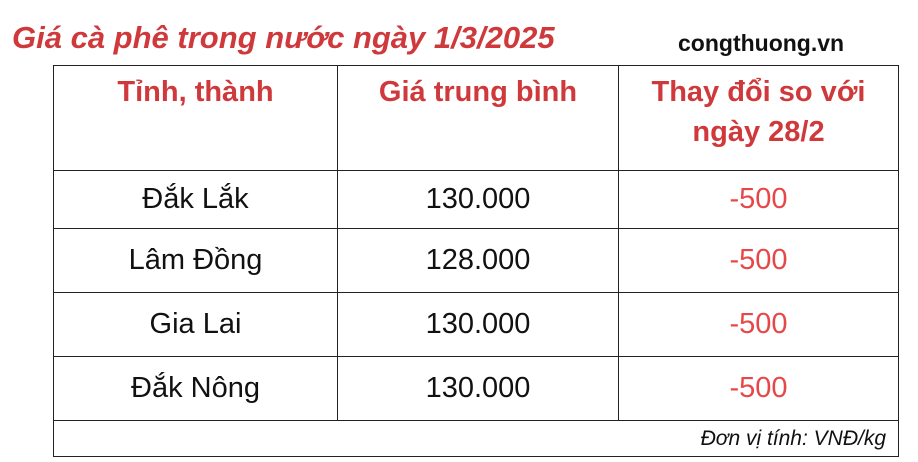  I want to click on table-row: Đắk Nông 130.000 -500, so click(476, 388).